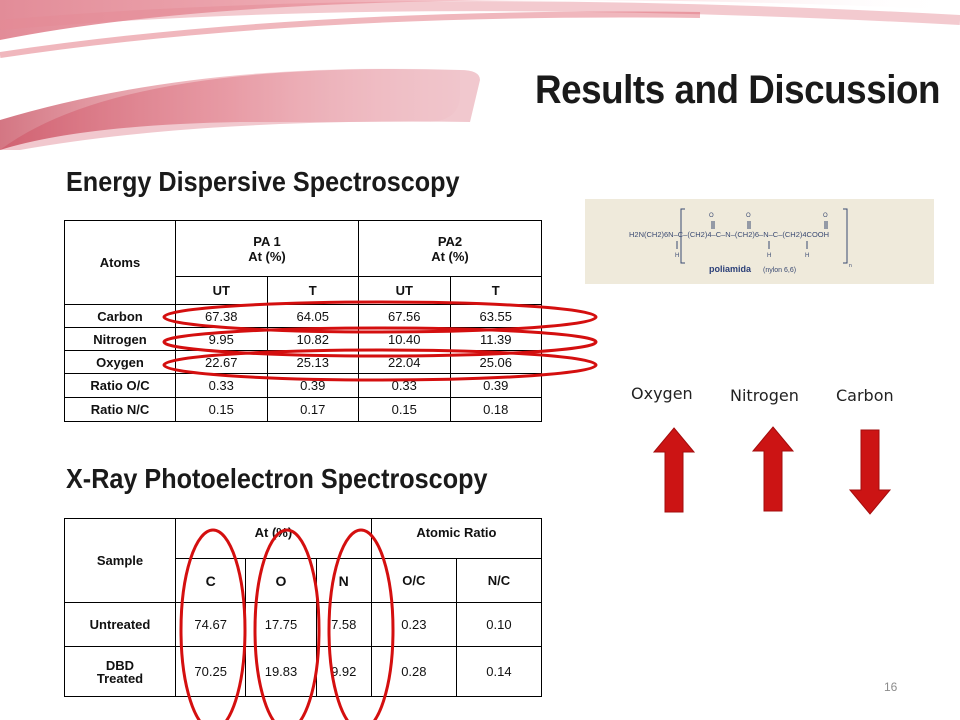  Describe the element at coordinates (343, 624) in the screenshot. I see `table-cell: 7.58` at that location.